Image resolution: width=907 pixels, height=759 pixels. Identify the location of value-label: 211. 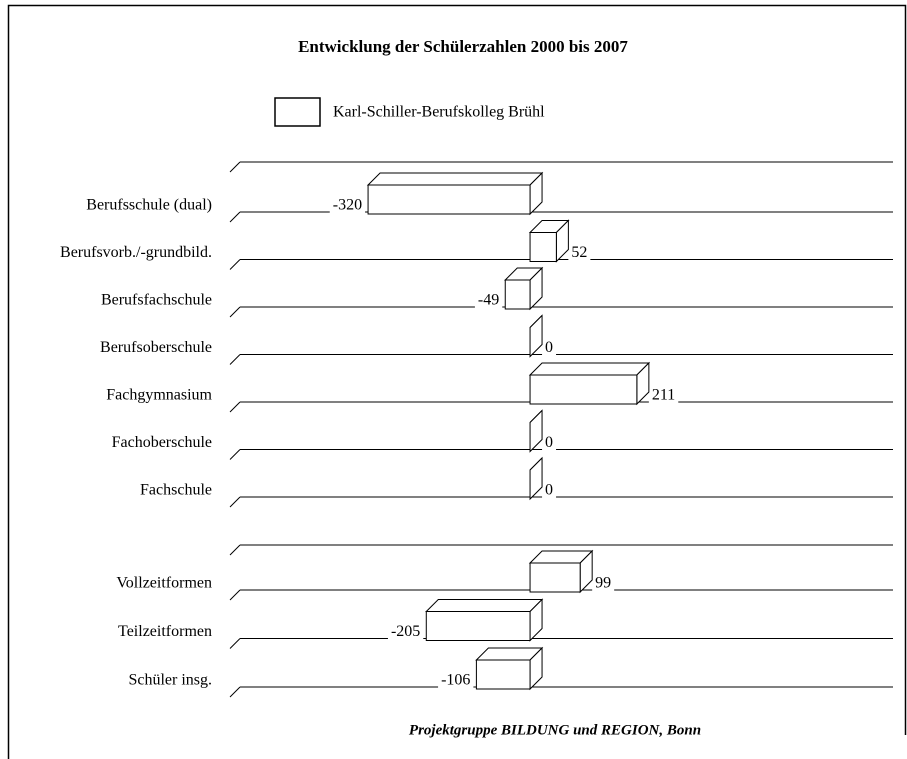
(663, 395).